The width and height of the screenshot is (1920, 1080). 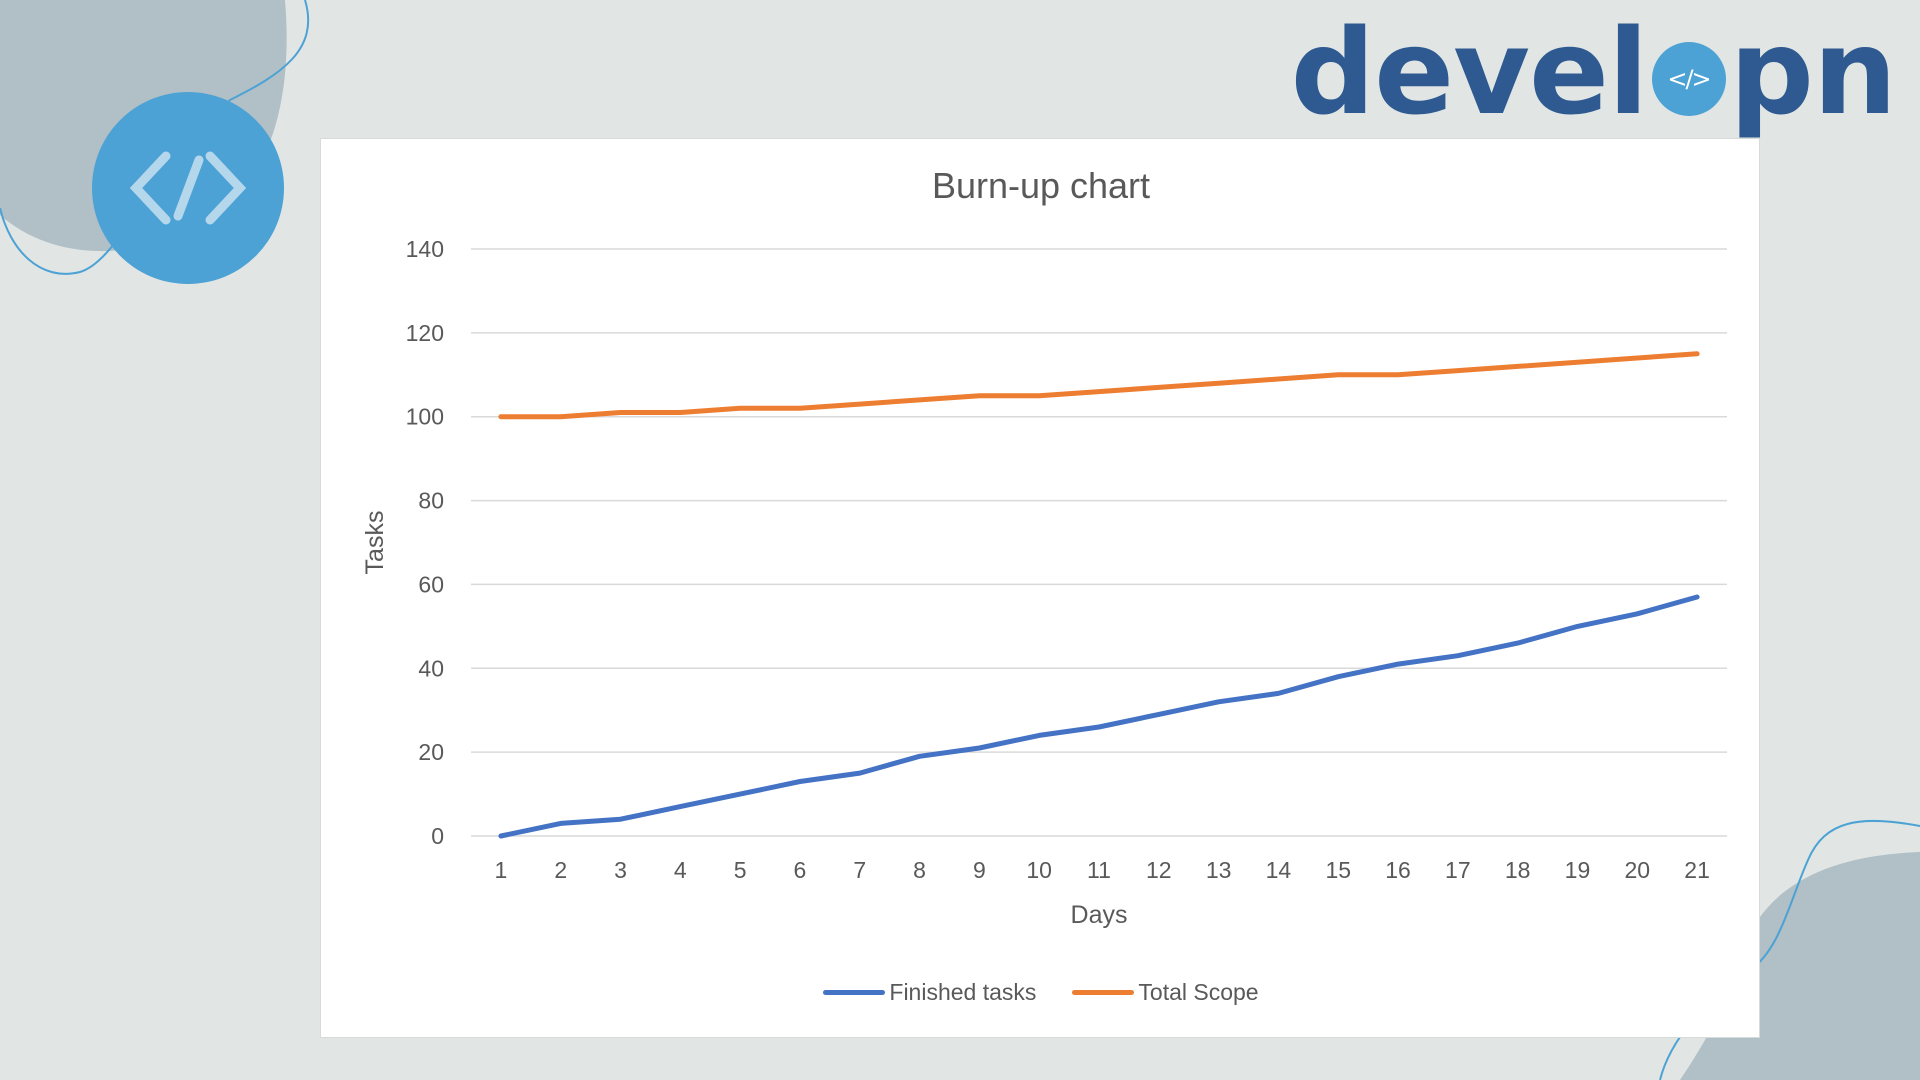 What do you see at coordinates (859, 870) in the screenshot?
I see `x-tick-label: 7` at bounding box center [859, 870].